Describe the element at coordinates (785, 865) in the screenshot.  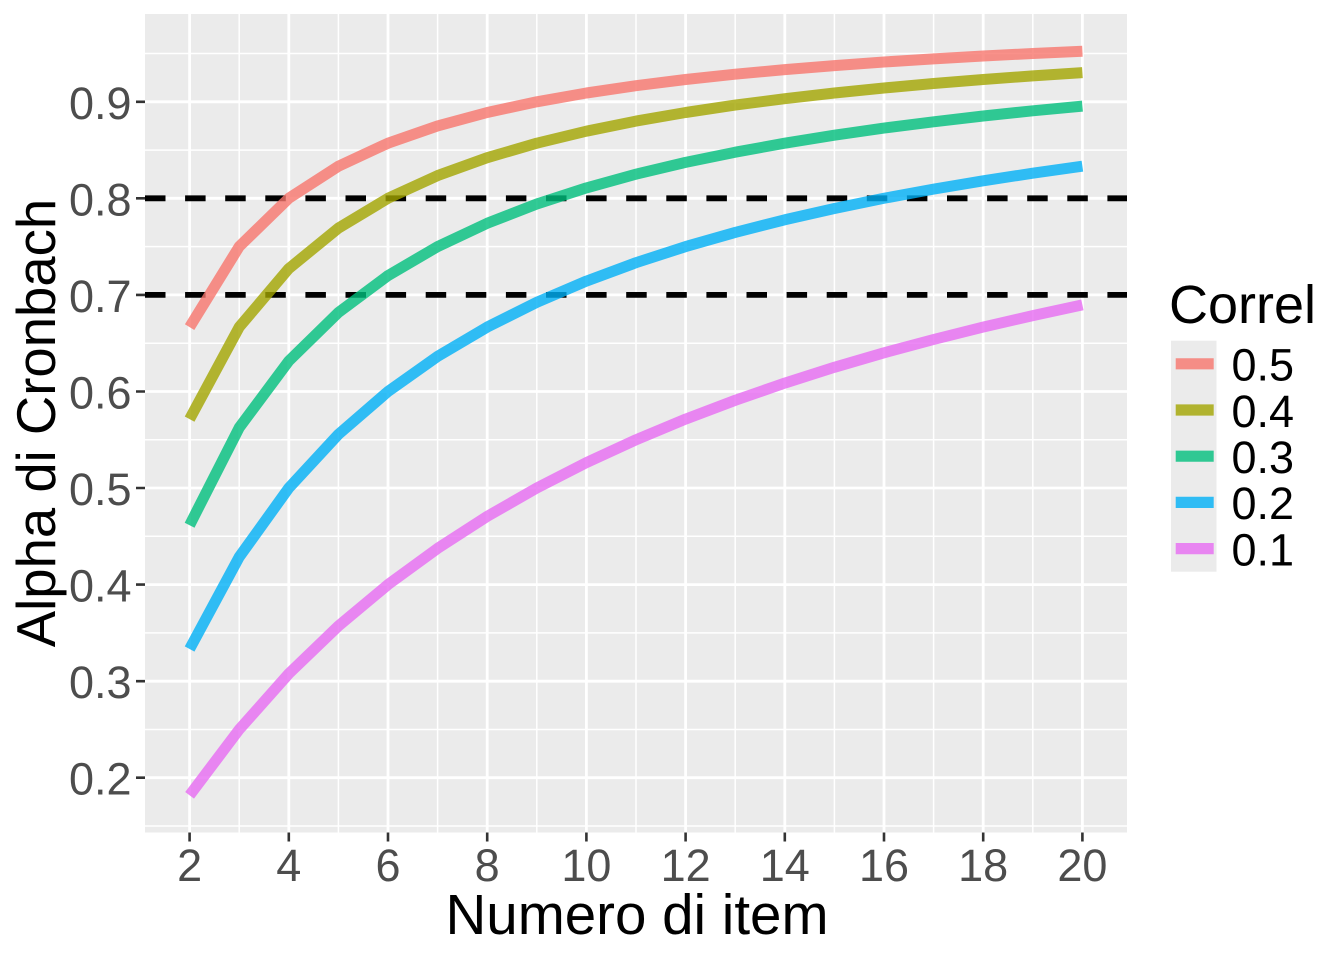
I see `svg-text: 14` at that location.